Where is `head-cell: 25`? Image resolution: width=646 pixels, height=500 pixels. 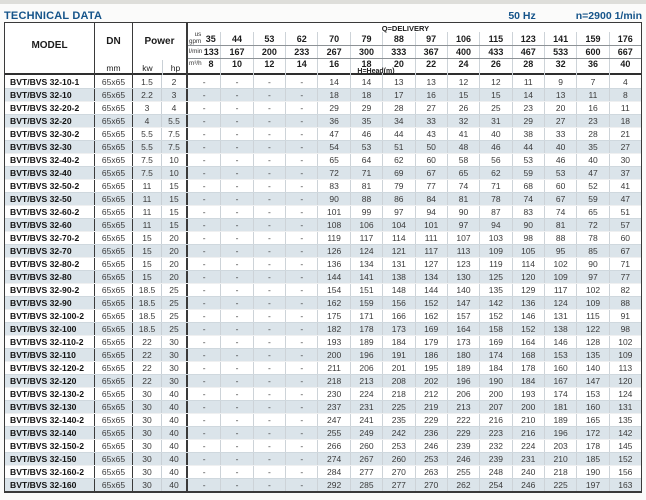
head-cell: 25 is located at coordinates (495, 108).